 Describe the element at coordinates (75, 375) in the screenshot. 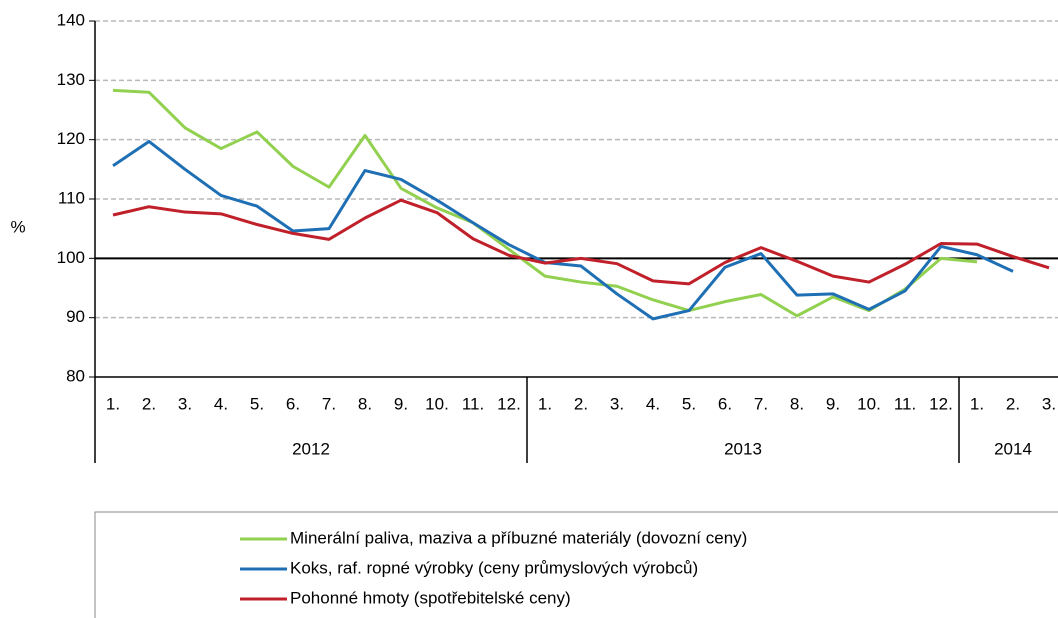

I see `y-tick-label: 80` at that location.